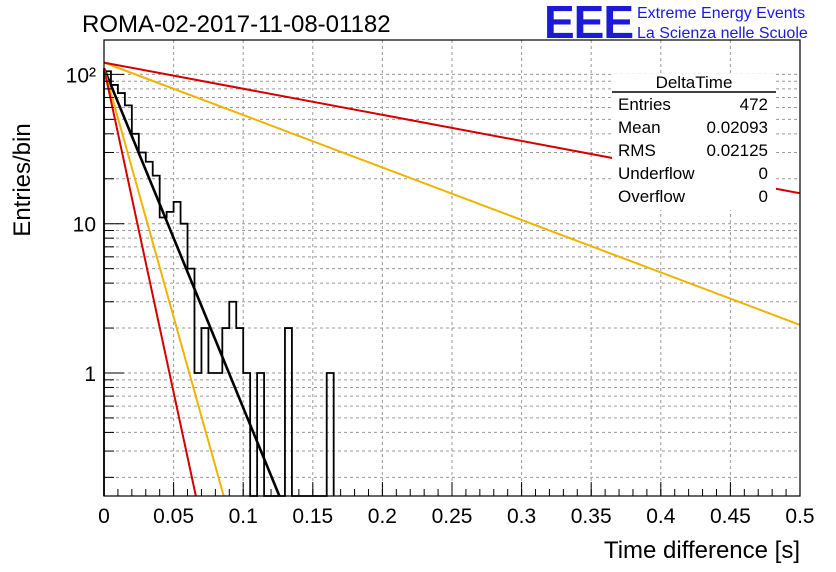  Describe the element at coordinates (90, 374) in the screenshot. I see `y-tick-label: 1` at that location.